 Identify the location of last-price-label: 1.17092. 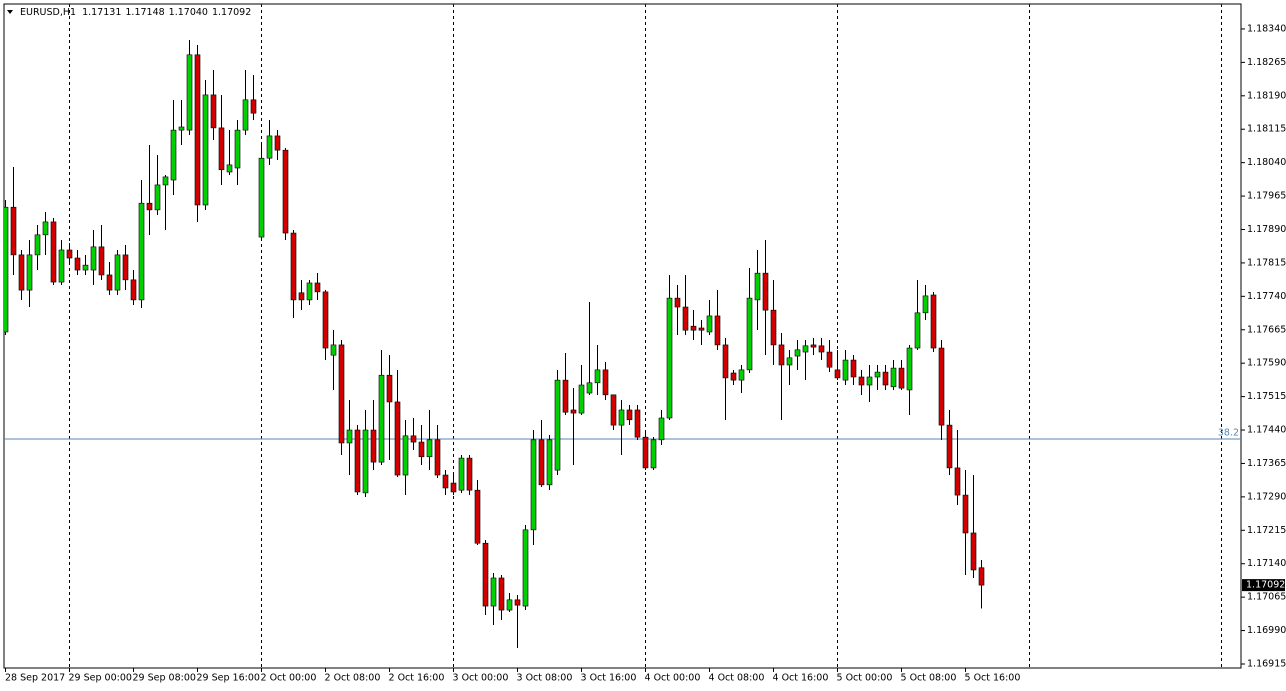
(1265, 585).